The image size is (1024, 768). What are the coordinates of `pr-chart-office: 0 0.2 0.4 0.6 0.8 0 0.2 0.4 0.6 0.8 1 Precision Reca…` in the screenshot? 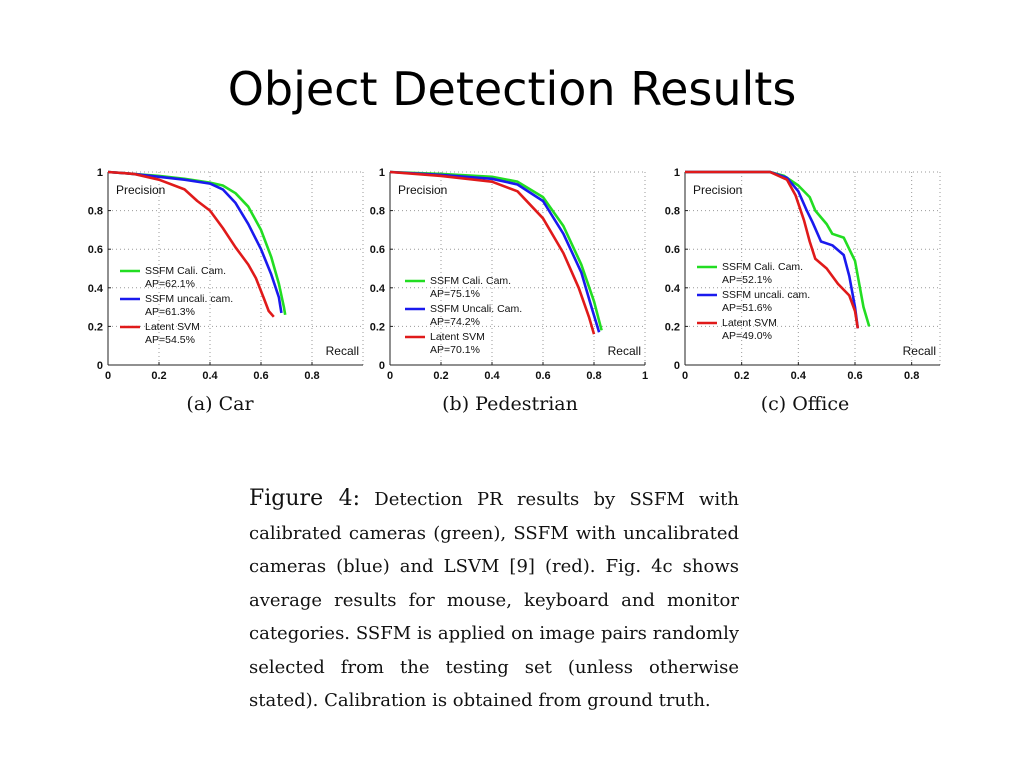 It's located at (803, 274).